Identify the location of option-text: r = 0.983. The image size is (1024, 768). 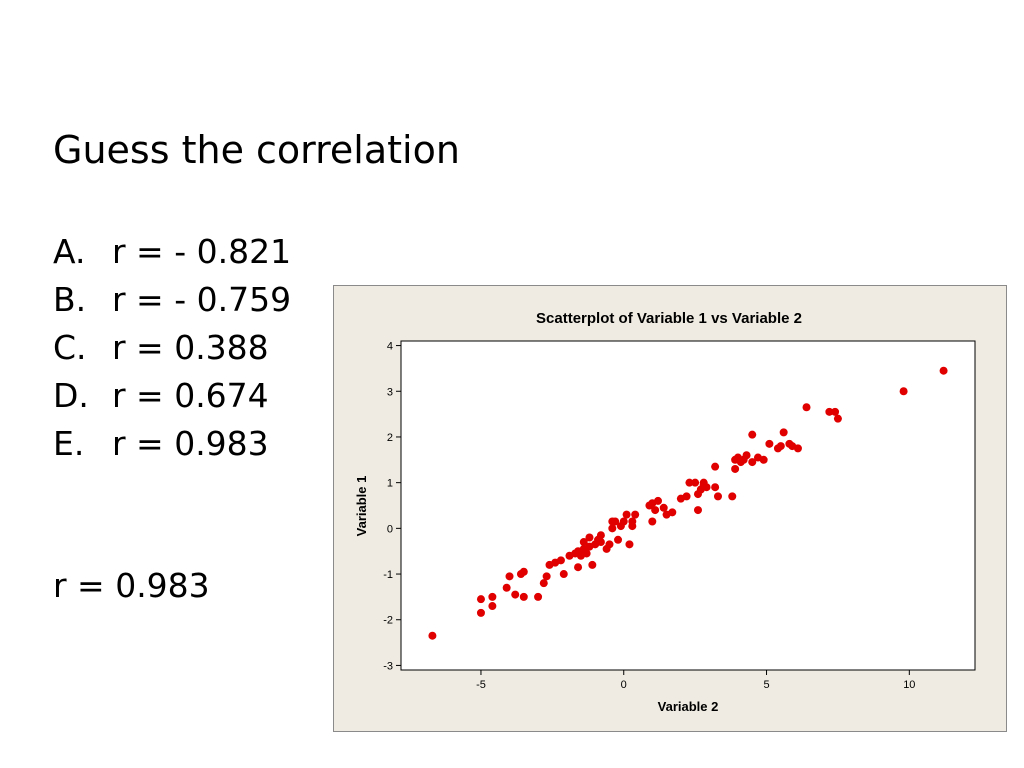
(190, 443).